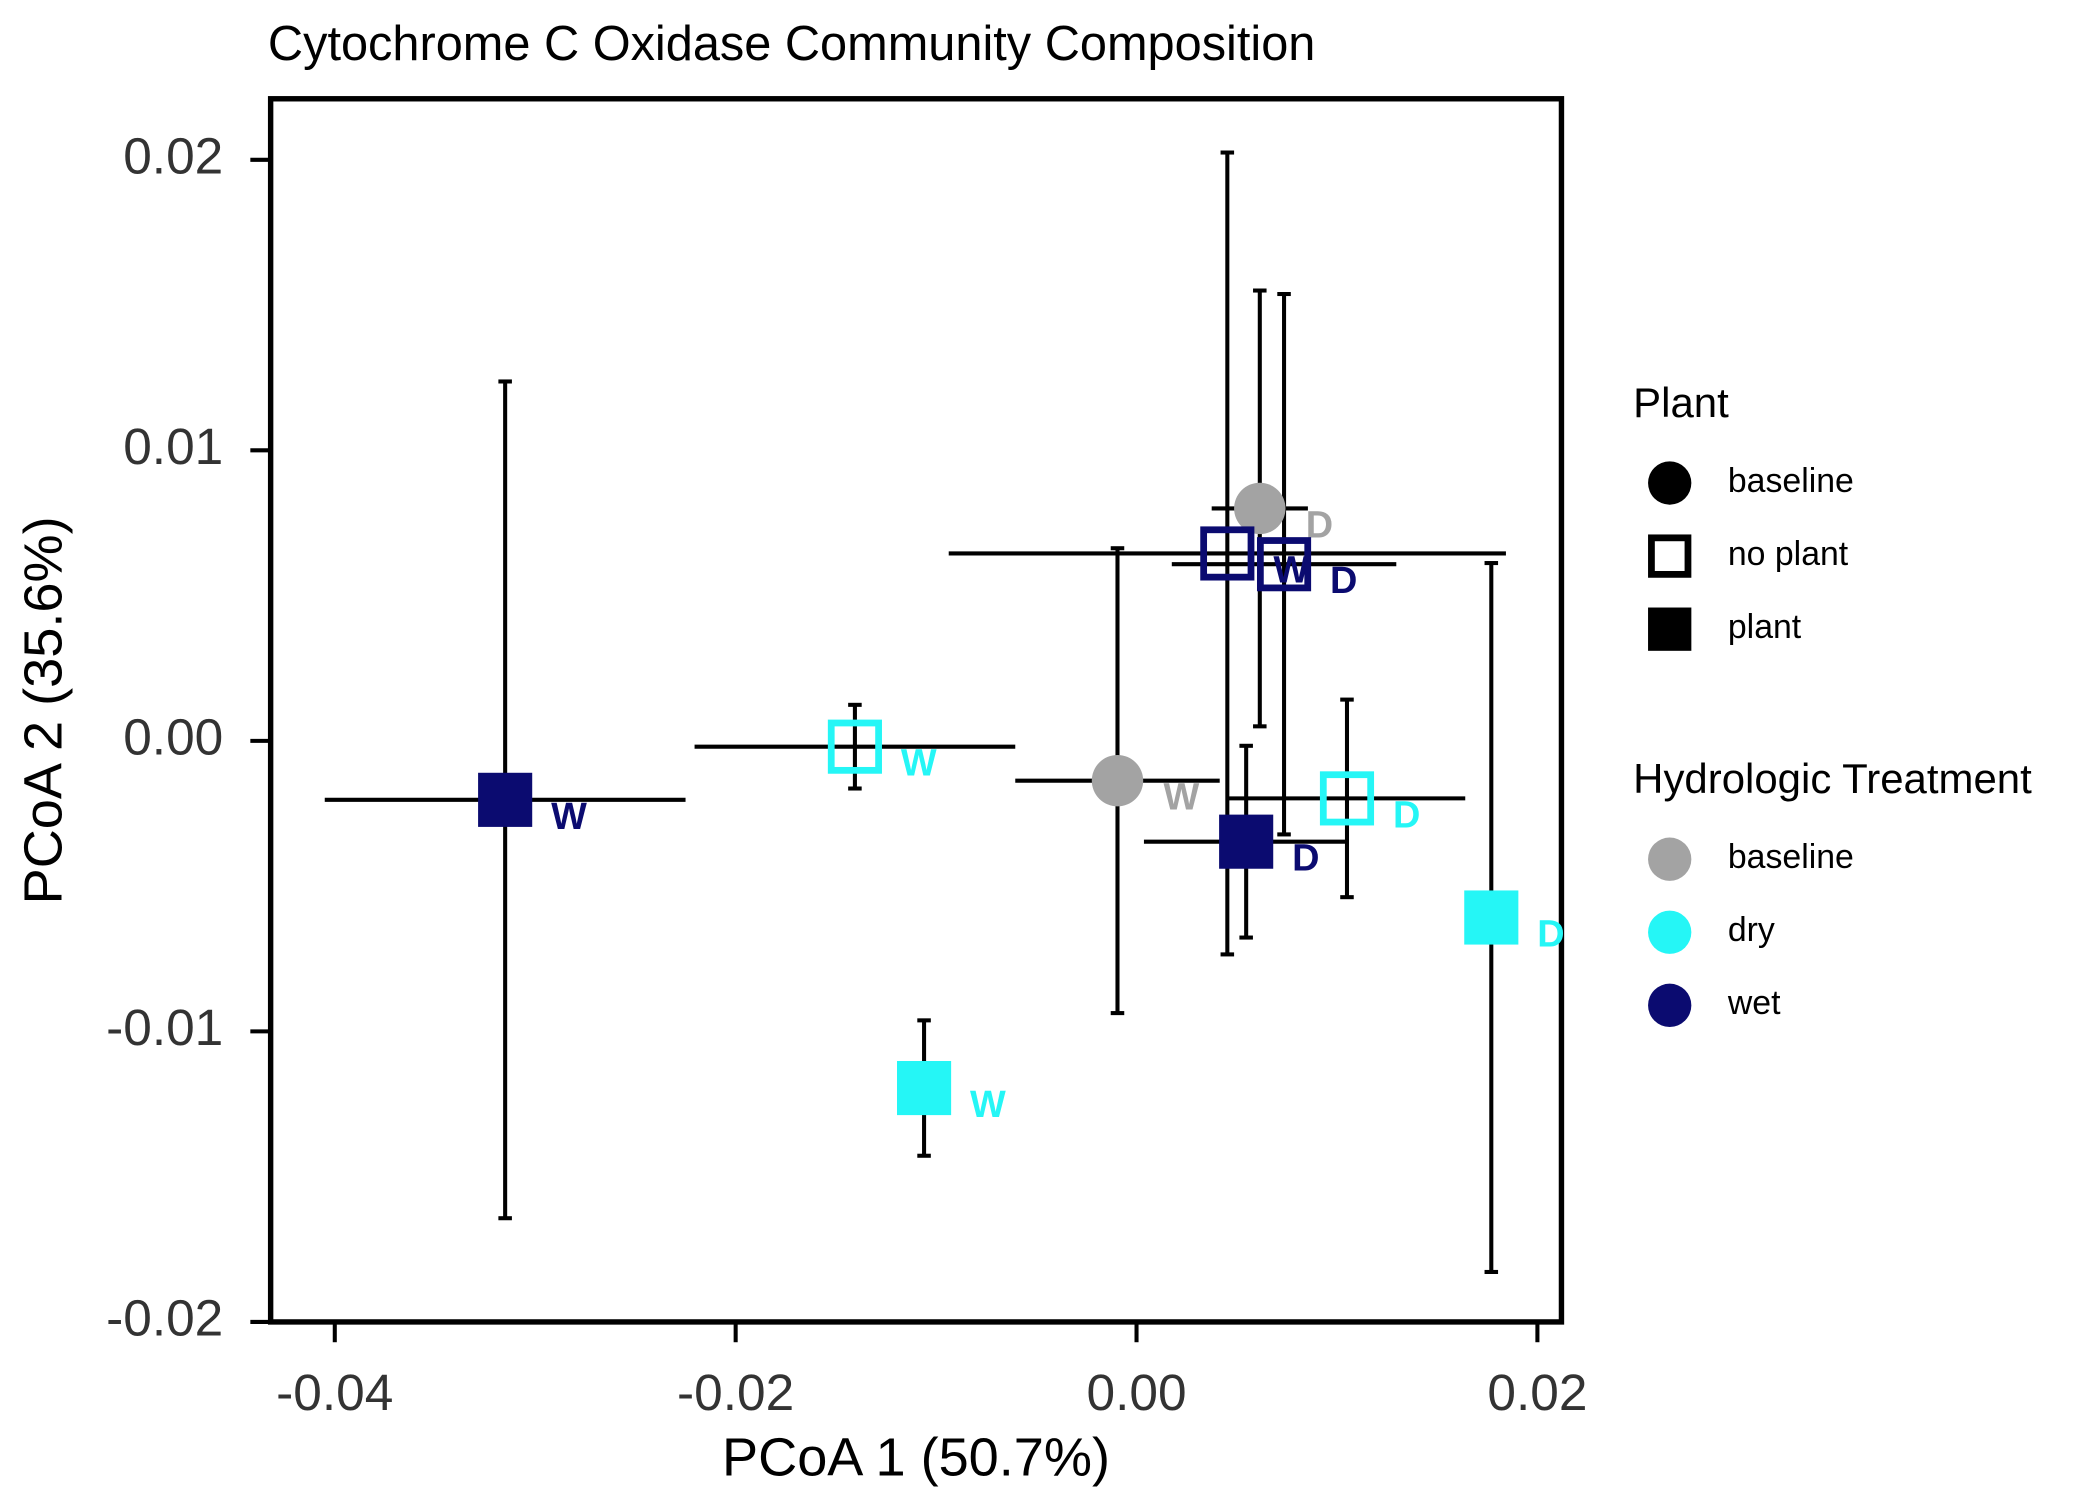 Image resolution: width=2100 pixels, height=1500 pixels. What do you see at coordinates (44, 710) in the screenshot?
I see `y-axis-label: PCoA 2 (35.6%)` at bounding box center [44, 710].